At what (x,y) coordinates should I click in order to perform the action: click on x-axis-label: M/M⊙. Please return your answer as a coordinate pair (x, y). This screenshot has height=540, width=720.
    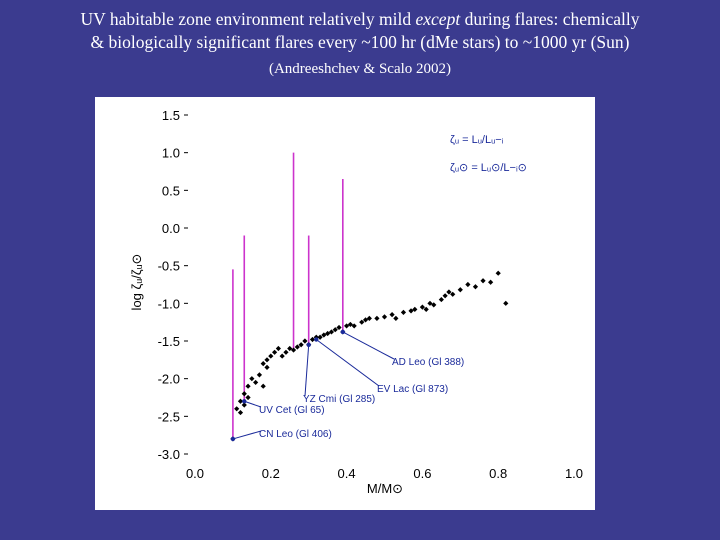
    Looking at the image, I should click on (385, 488).